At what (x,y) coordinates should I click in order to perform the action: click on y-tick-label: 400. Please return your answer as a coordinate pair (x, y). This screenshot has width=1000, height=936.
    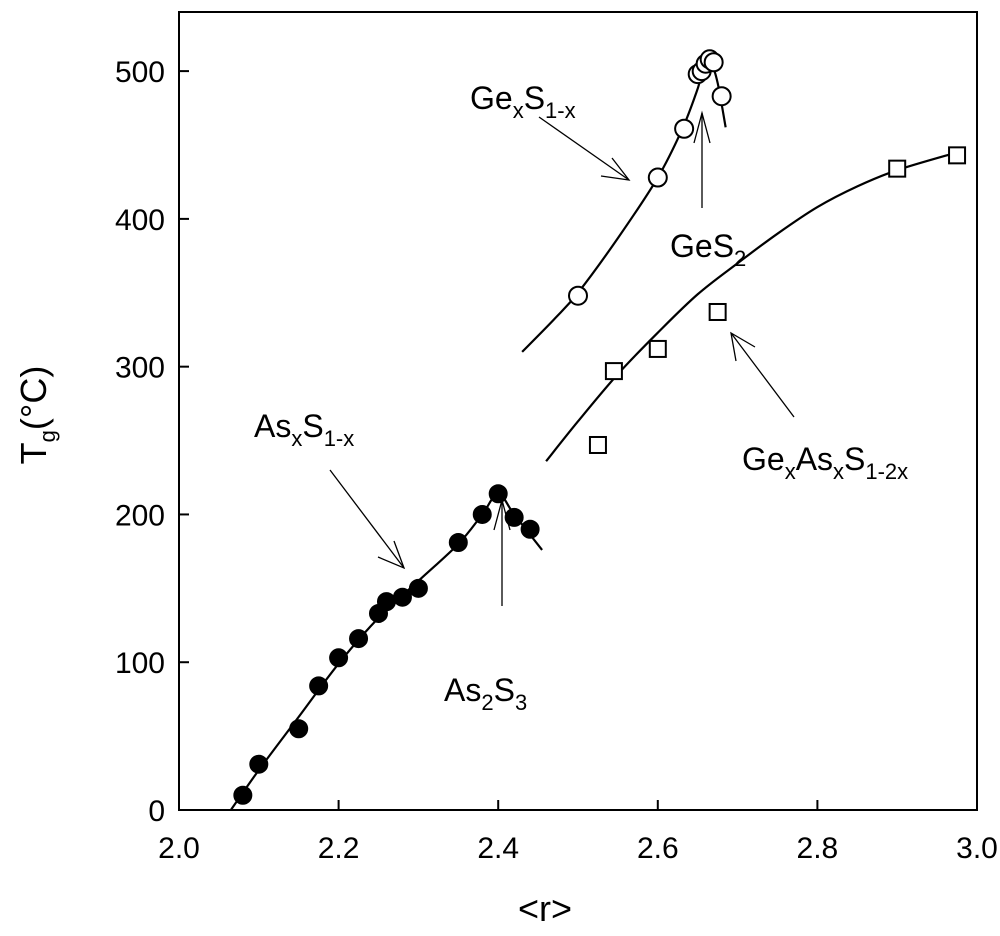
    Looking at the image, I should click on (140, 220).